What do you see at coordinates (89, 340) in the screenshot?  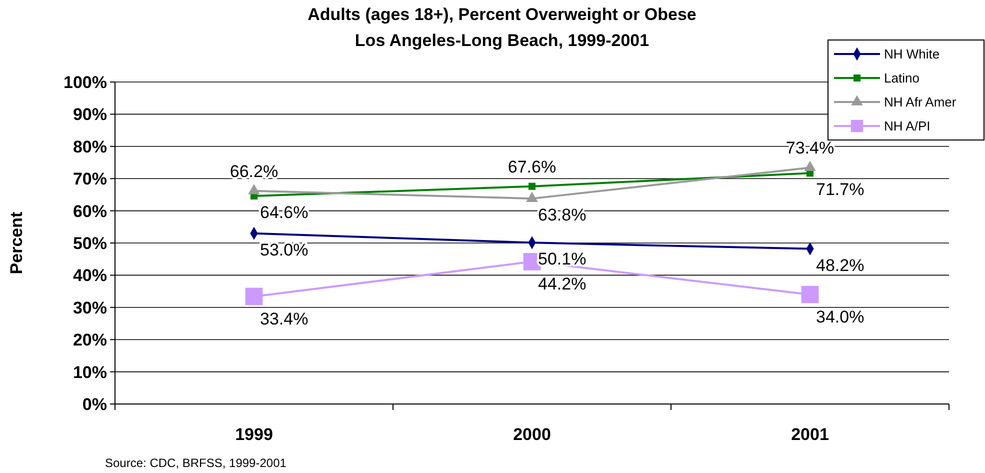 I see `y-tick-label: 20%` at bounding box center [89, 340].